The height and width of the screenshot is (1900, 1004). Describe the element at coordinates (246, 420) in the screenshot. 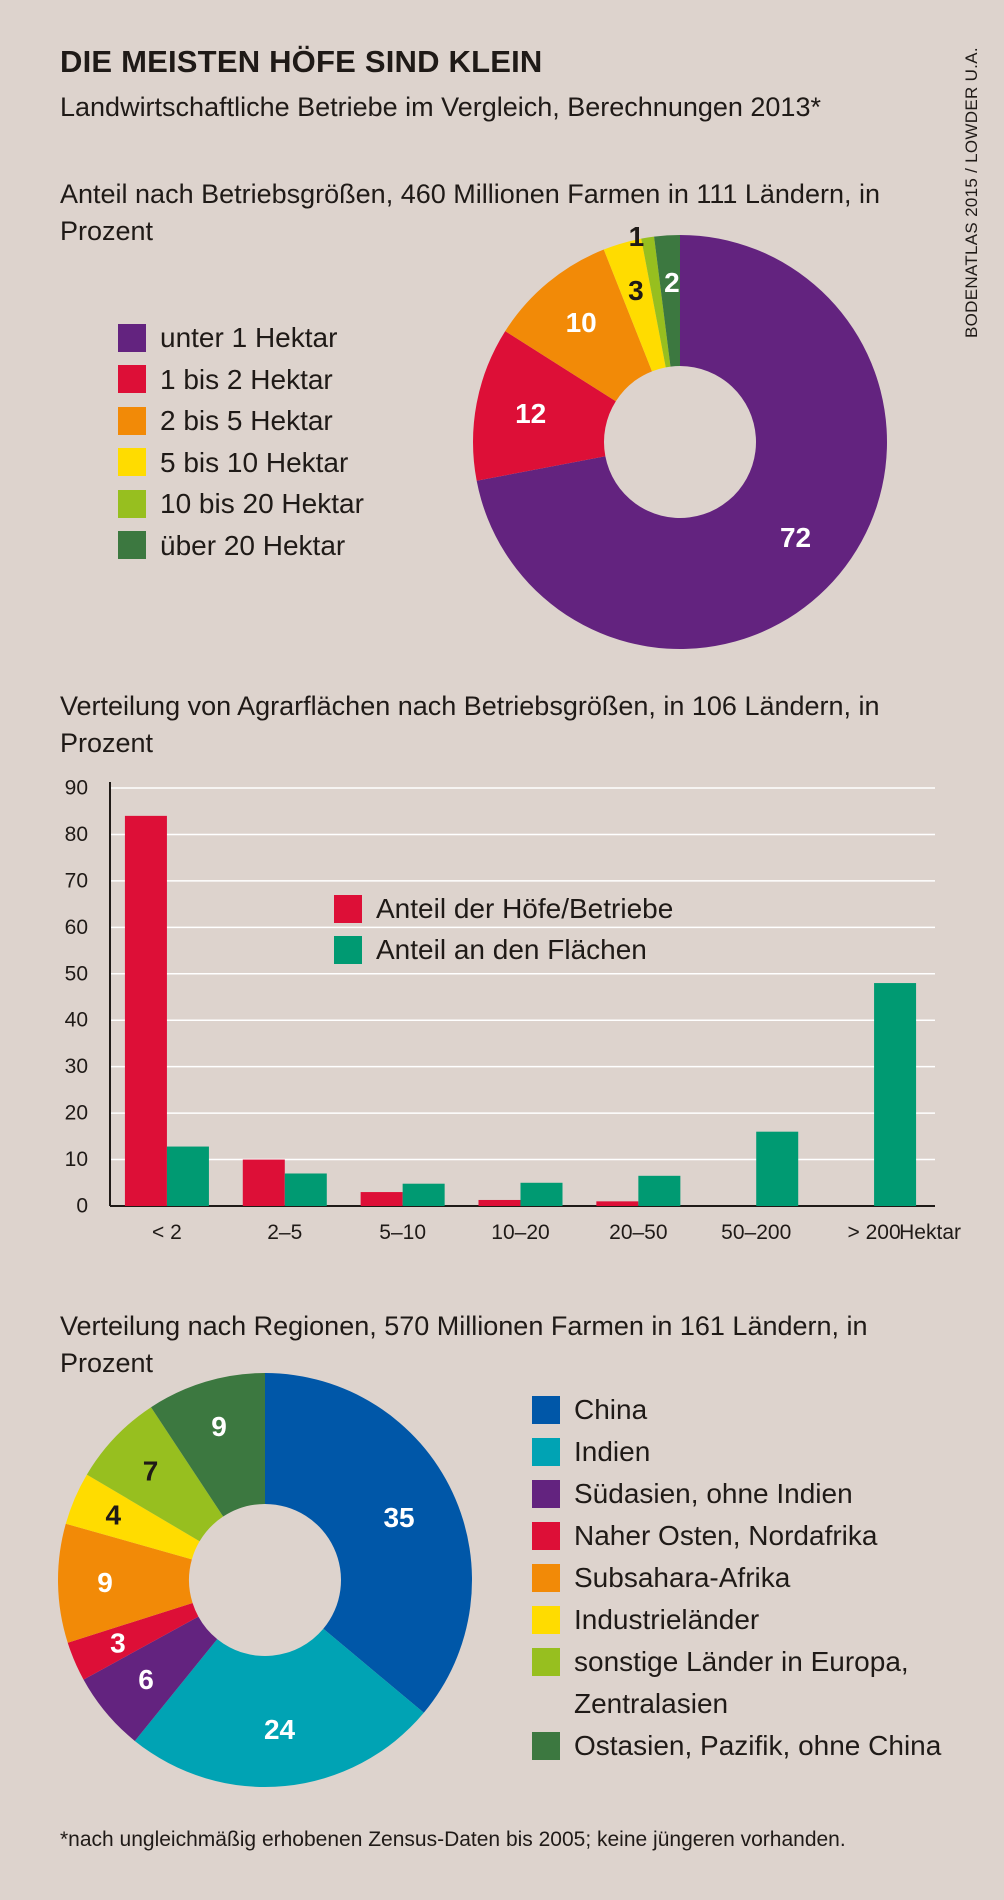

I see `legend-label: 2 bis 5 Hektar` at that location.